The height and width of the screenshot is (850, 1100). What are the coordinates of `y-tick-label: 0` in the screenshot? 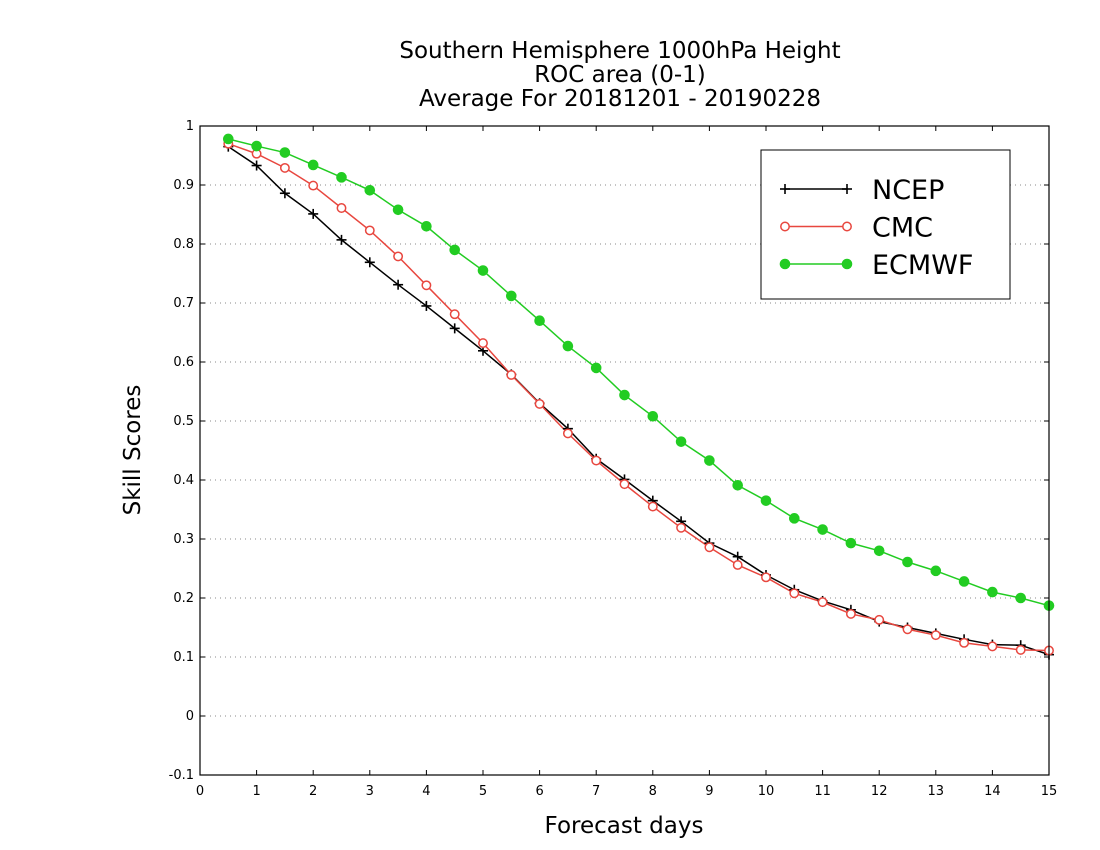 It's located at (190, 716).